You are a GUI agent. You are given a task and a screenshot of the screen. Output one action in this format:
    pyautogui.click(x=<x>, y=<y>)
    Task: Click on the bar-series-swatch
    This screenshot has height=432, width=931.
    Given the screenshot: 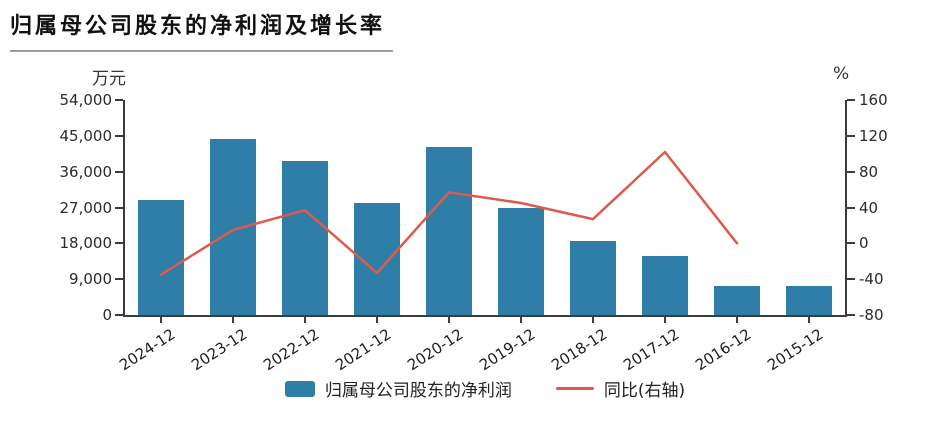 What is the action you would take?
    pyautogui.click(x=299, y=388)
    